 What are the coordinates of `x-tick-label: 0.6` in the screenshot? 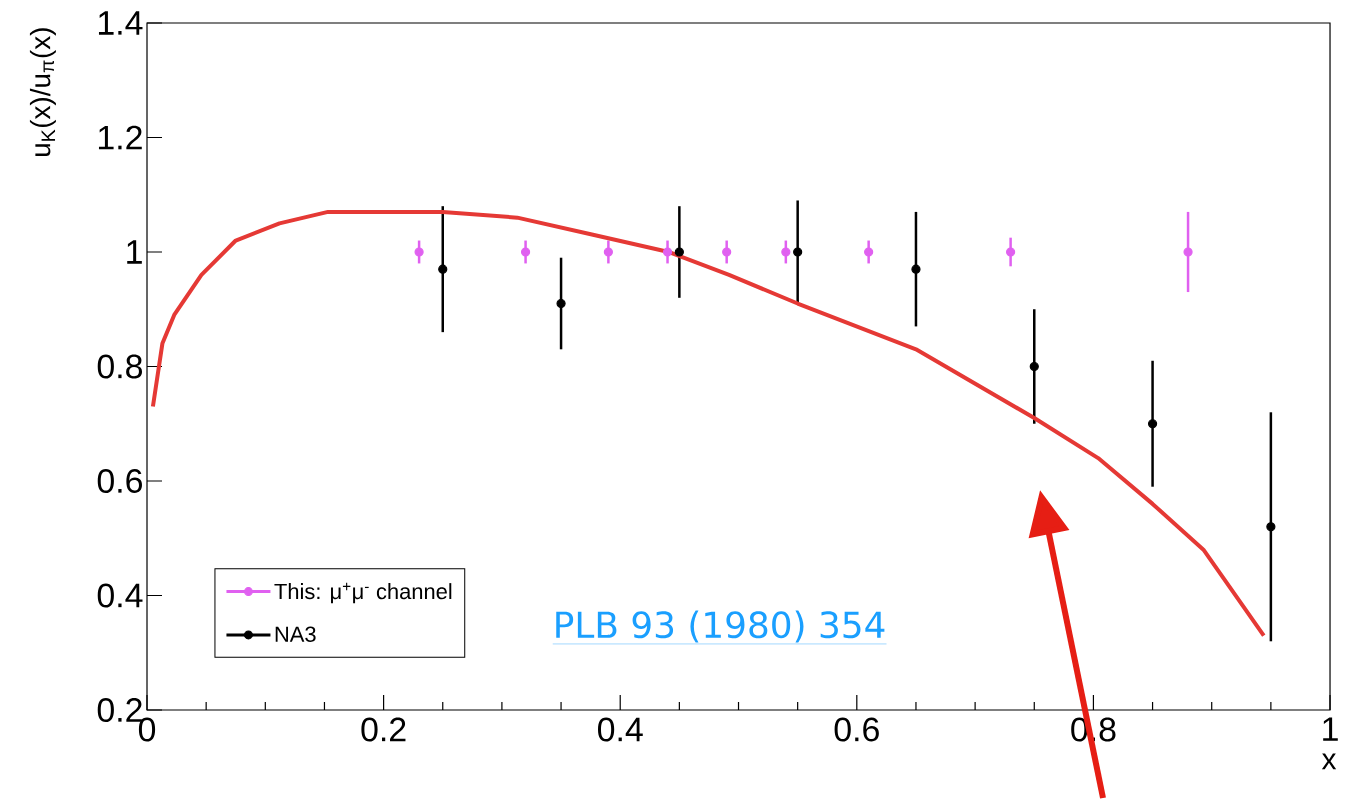 It's located at (856, 729).